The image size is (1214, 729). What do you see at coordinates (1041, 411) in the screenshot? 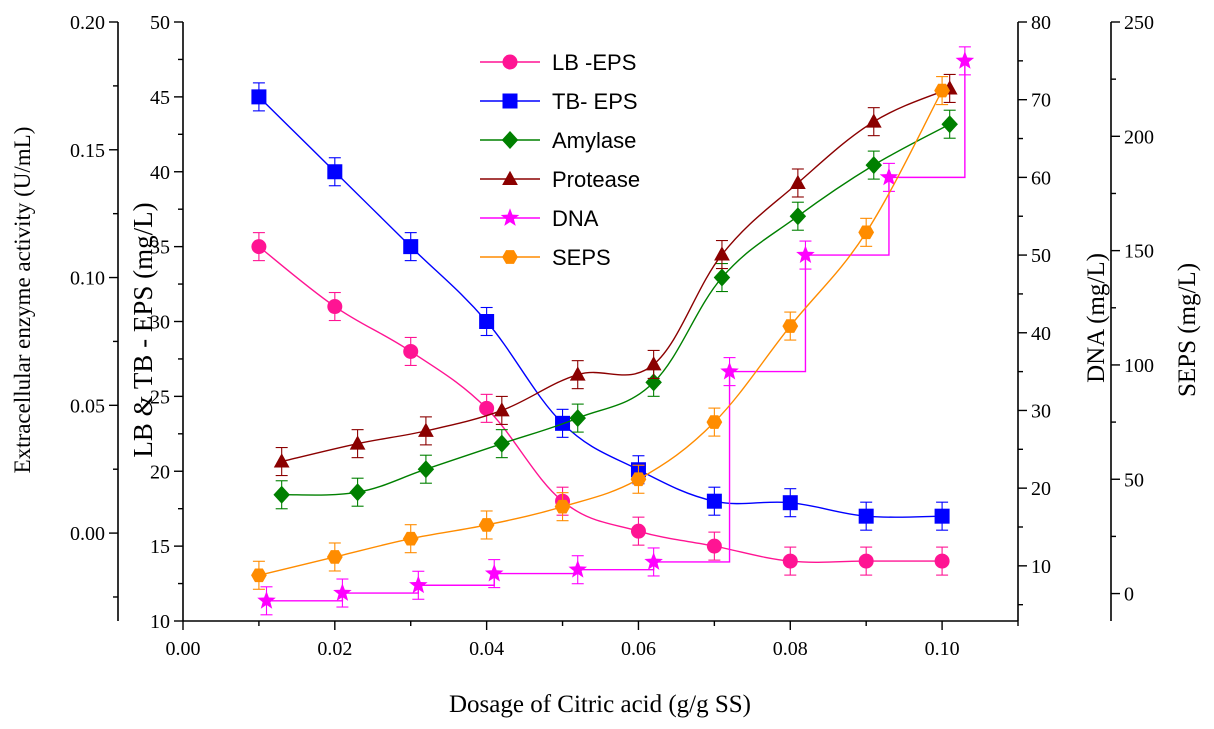
I see `dna-tick-label: 30` at bounding box center [1041, 411].